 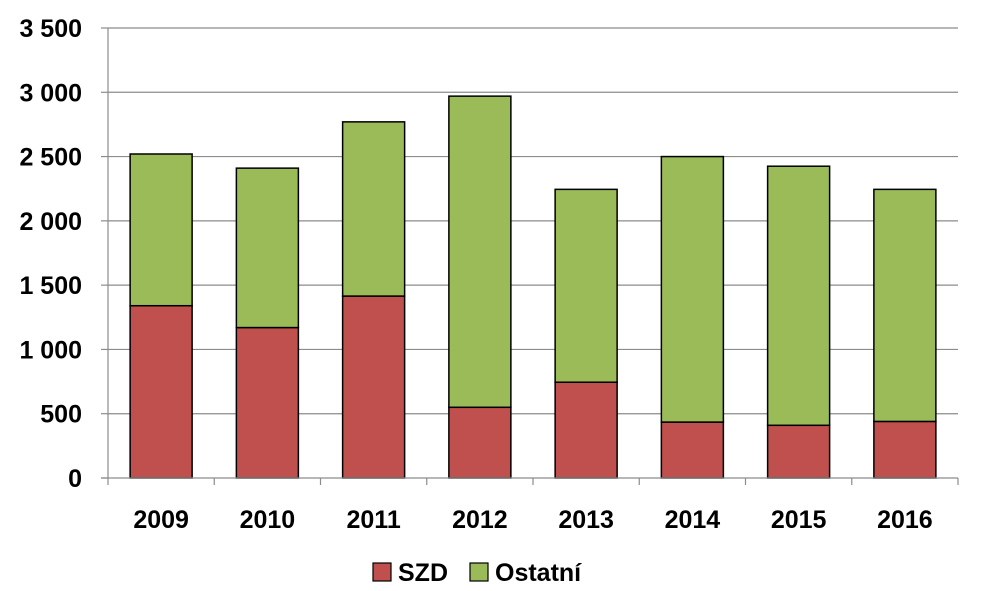 I want to click on y-tick-label: 2 500, so click(x=50, y=158).